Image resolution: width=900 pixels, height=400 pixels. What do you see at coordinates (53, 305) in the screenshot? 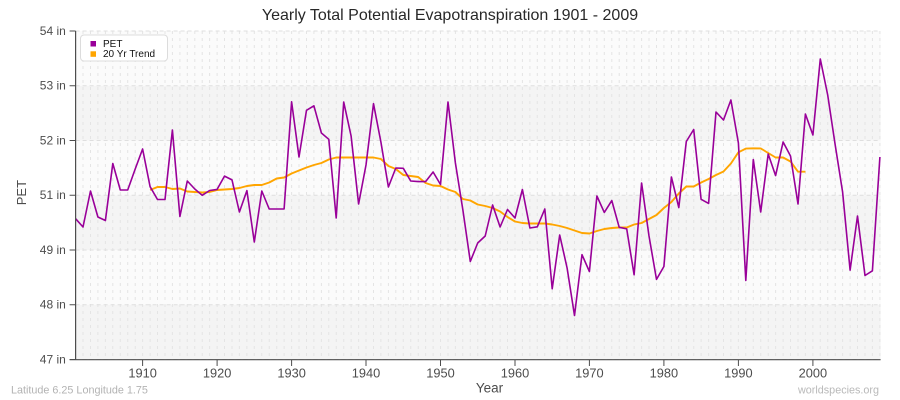
I see `svg-text: 48 in` at bounding box center [53, 305].